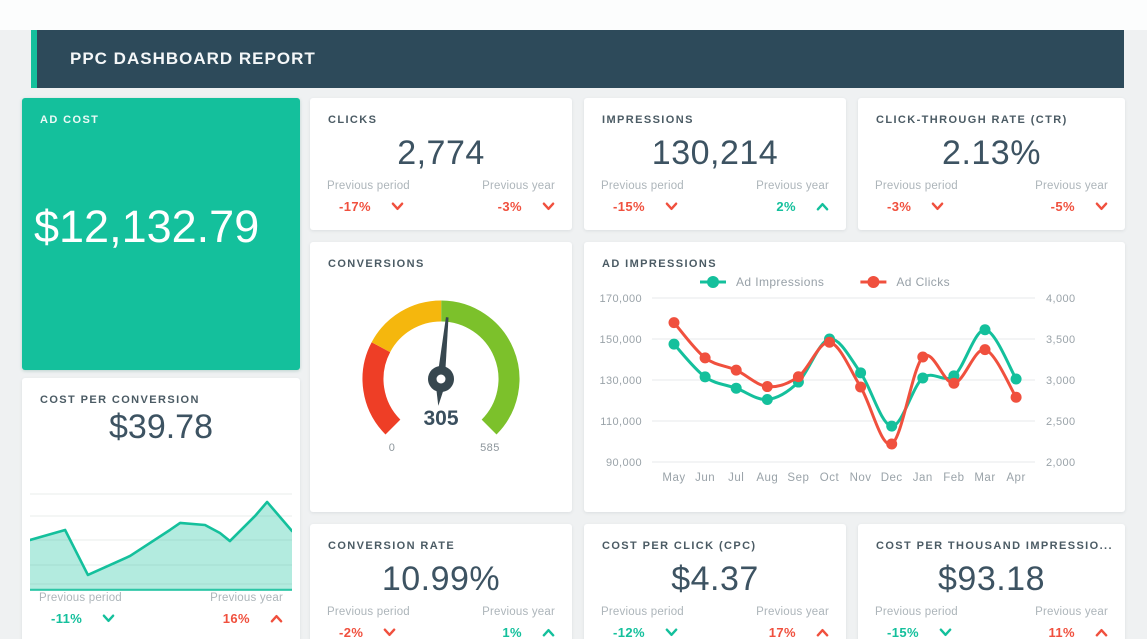 The width and height of the screenshot is (1147, 639). I want to click on previous-period-trend: -17%, so click(374, 206).